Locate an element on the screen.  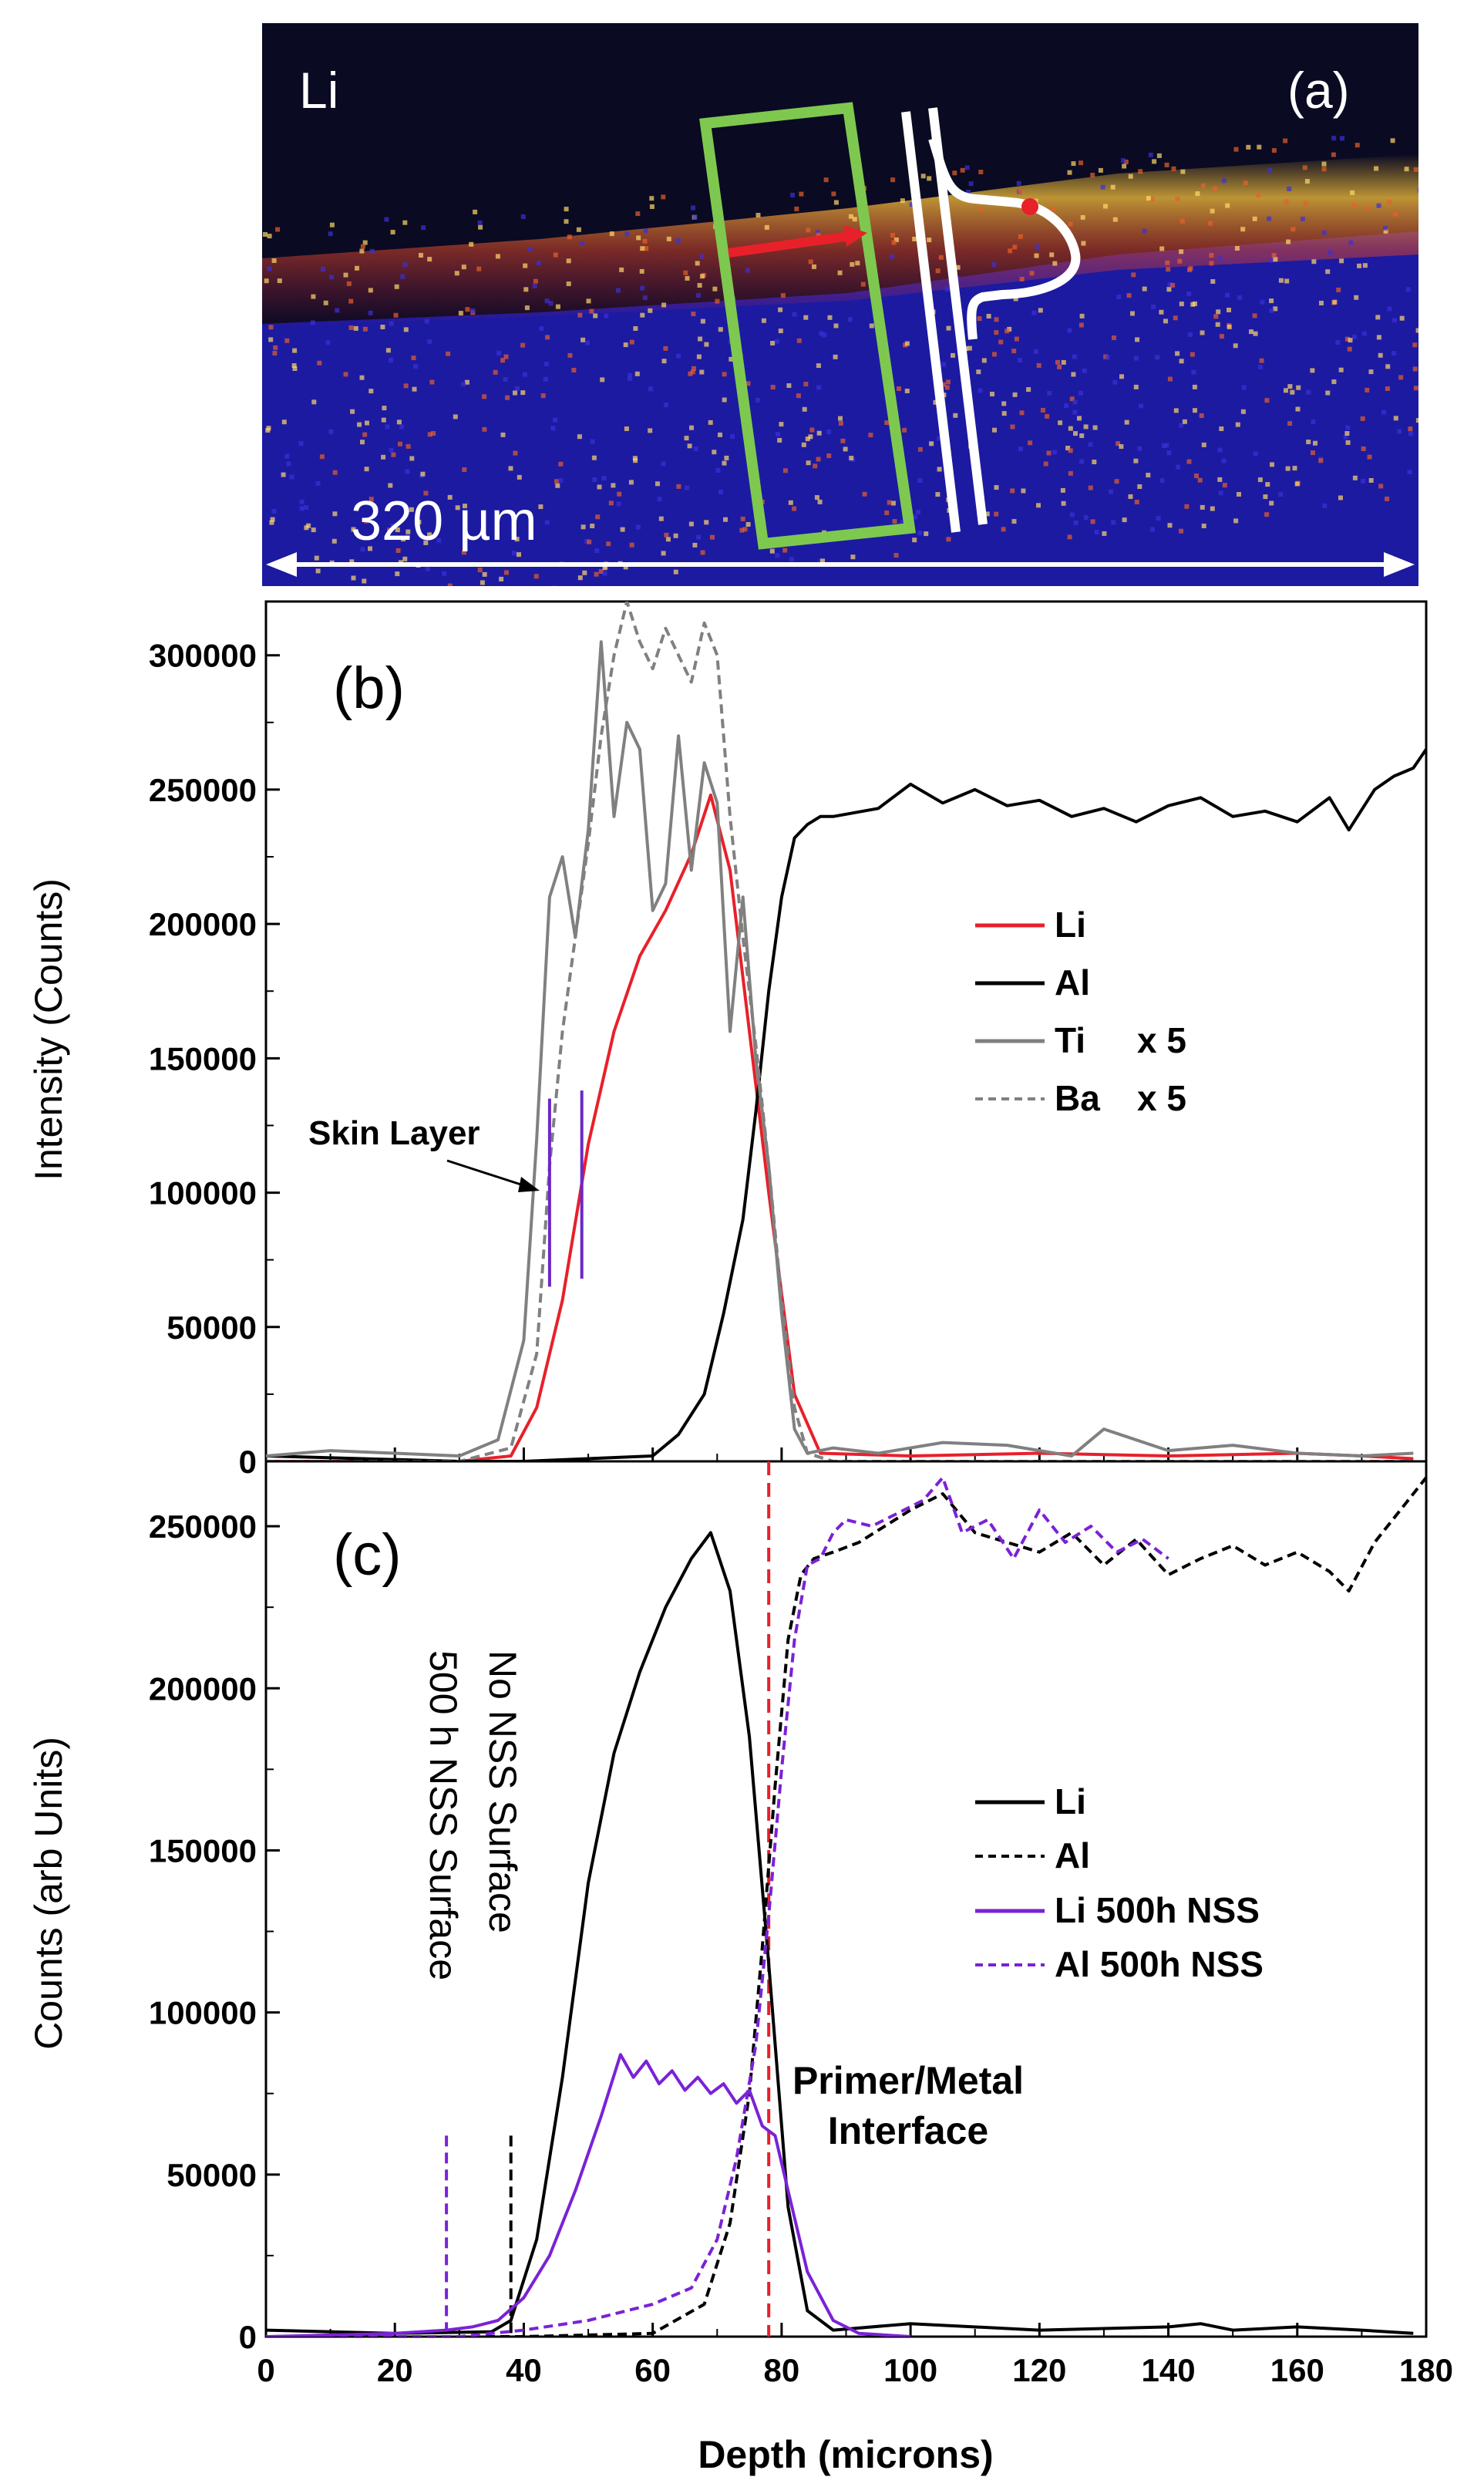
y-tick-label: 50000 is located at coordinates (212, 1327).